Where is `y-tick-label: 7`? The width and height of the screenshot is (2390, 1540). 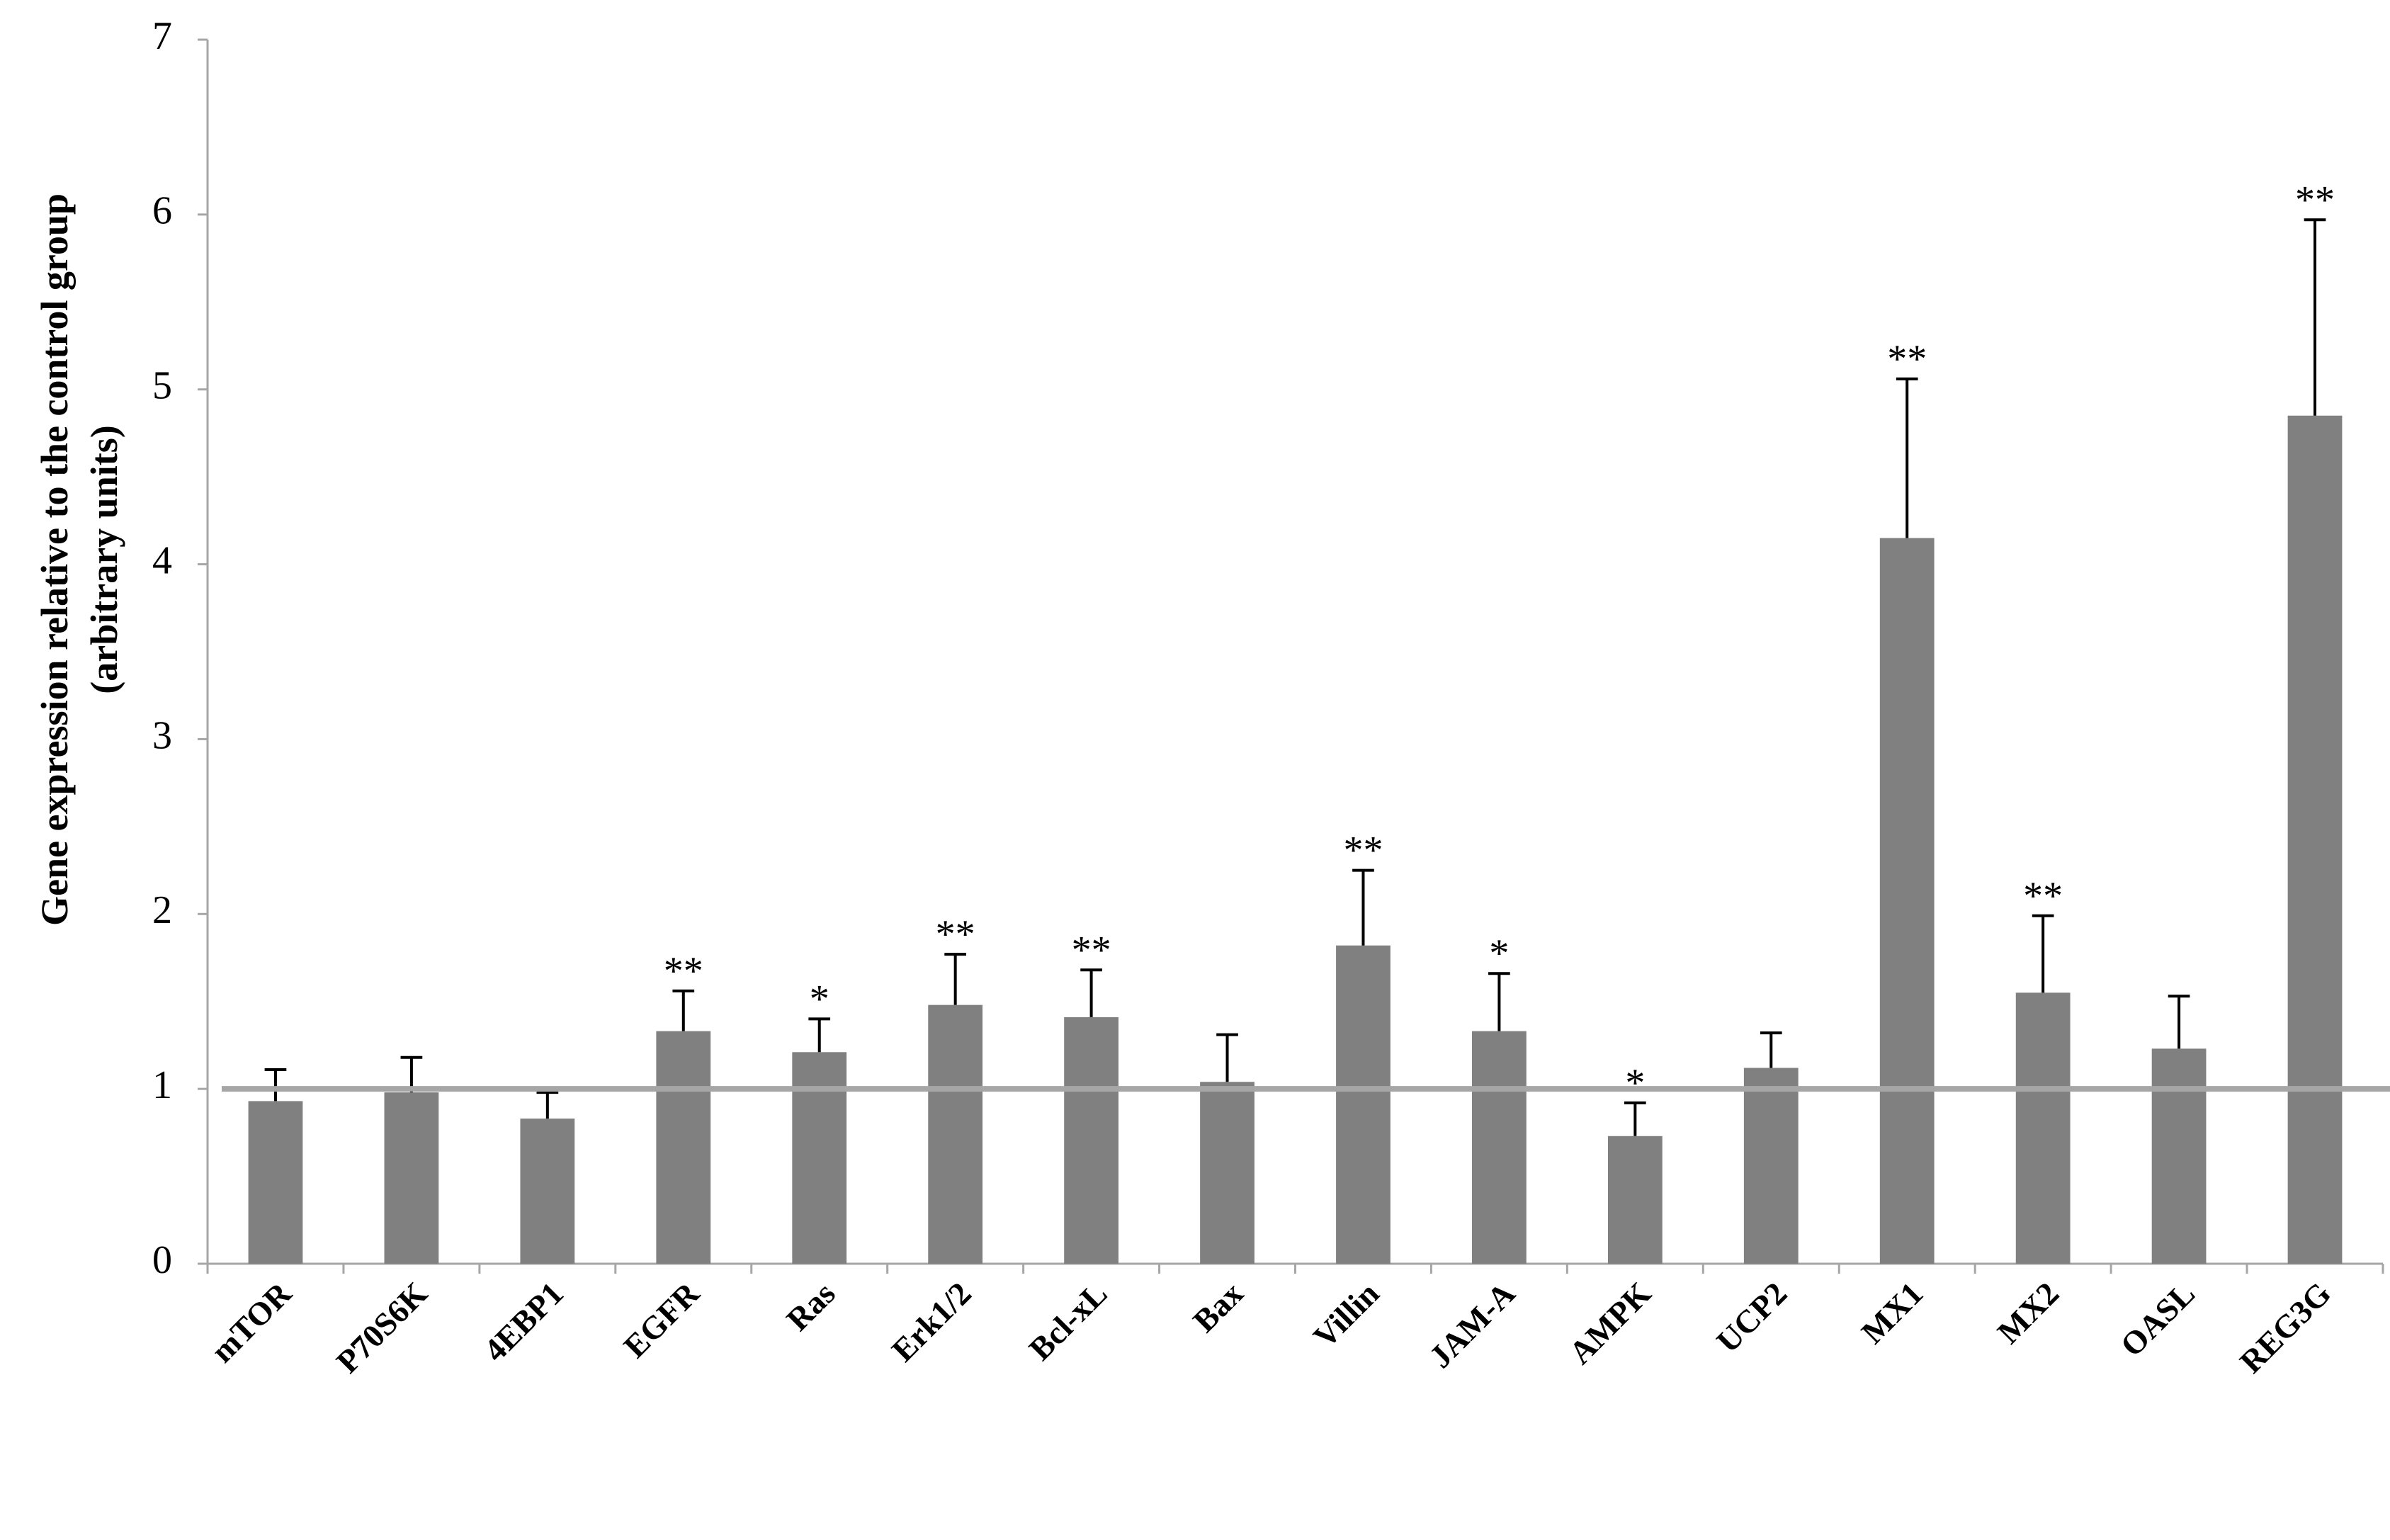 y-tick-label: 7 is located at coordinates (162, 36).